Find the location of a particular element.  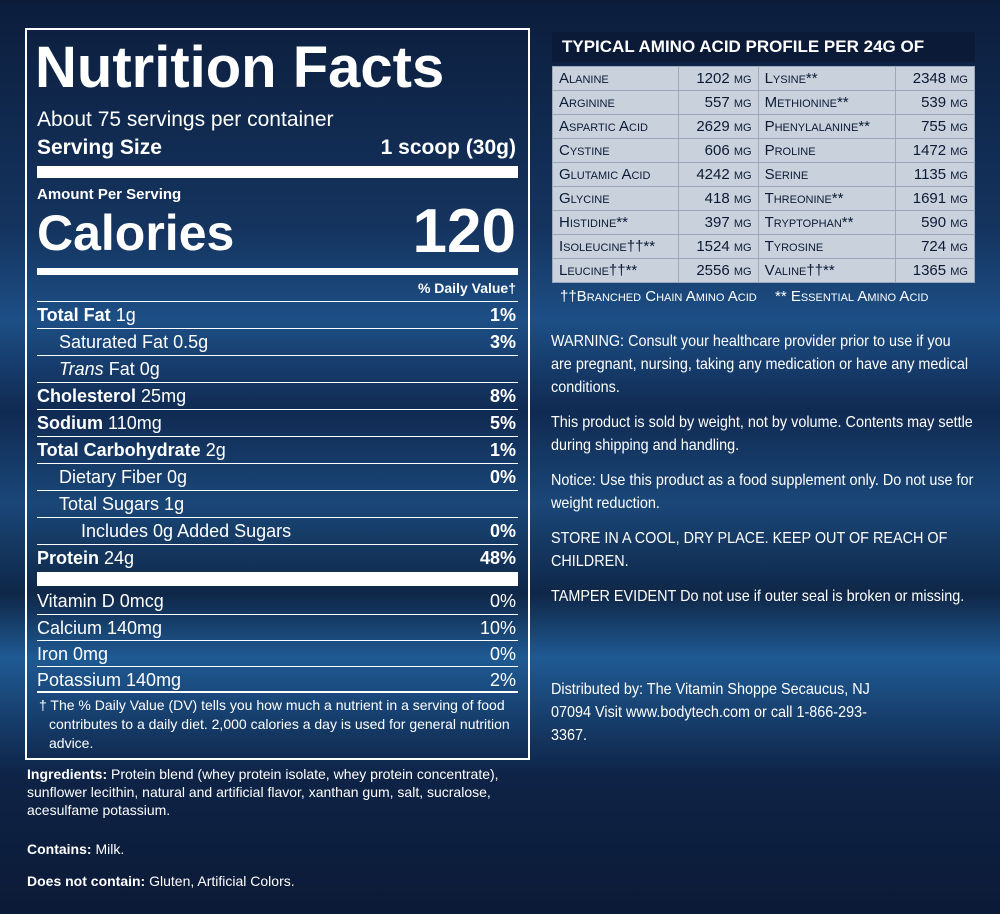

vitamin-row: Vitamin D 0mcg 0% is located at coordinates (277, 601).